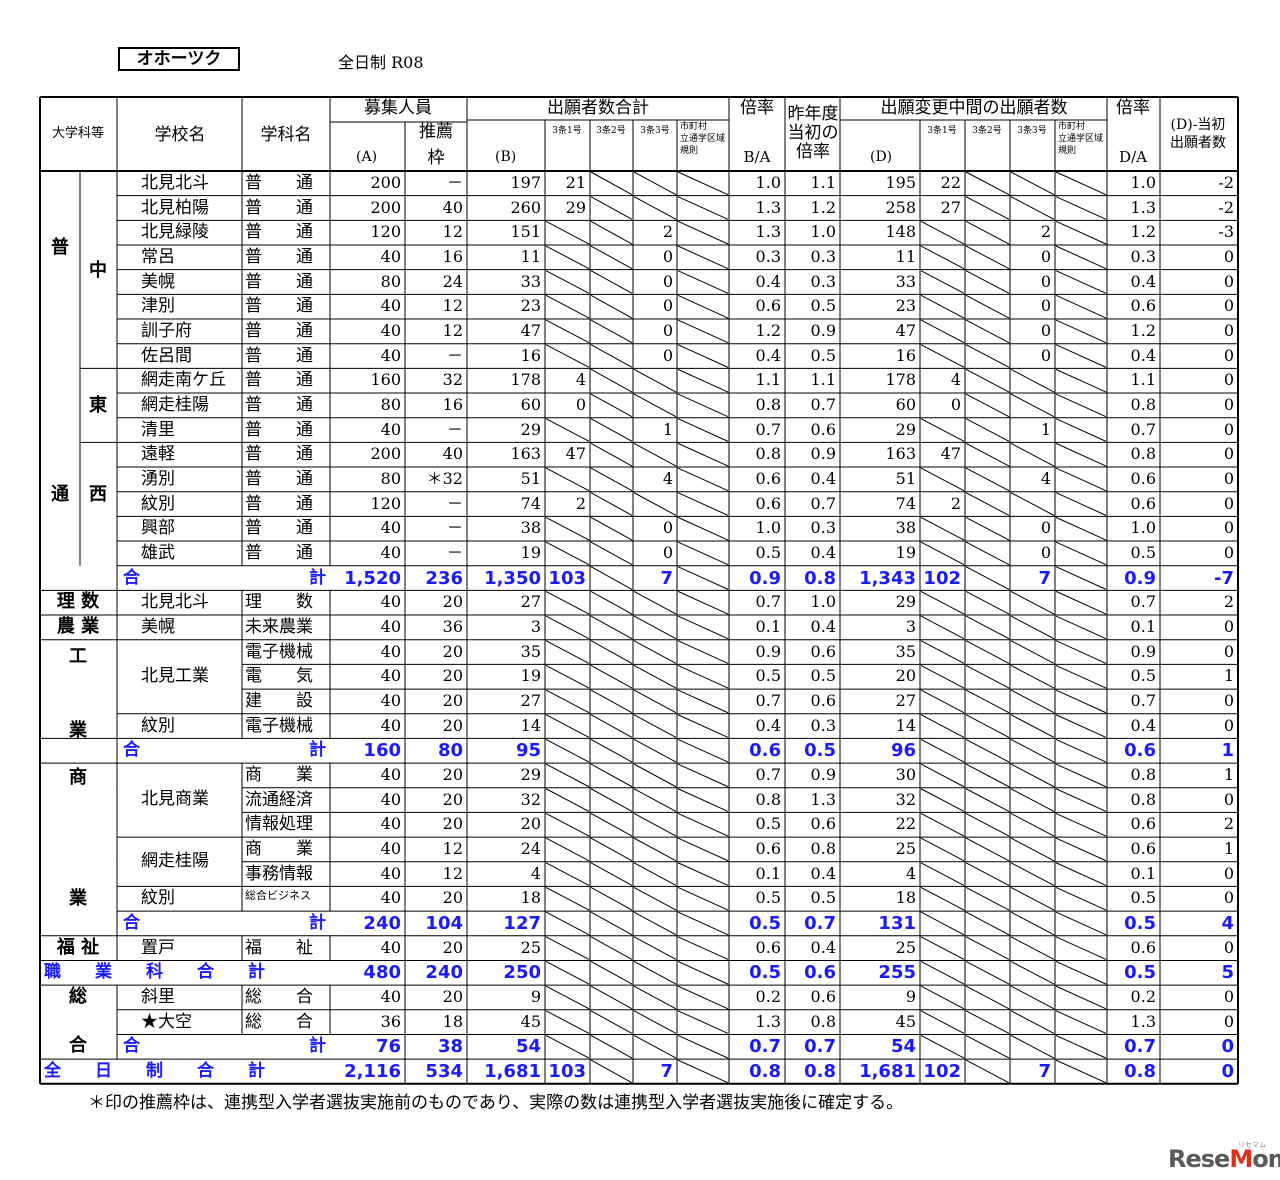 Image resolution: width=1280 pixels, height=1180 pixels. Describe the element at coordinates (450, 1047) in the screenshot. I see `cell-s: 38` at that location.